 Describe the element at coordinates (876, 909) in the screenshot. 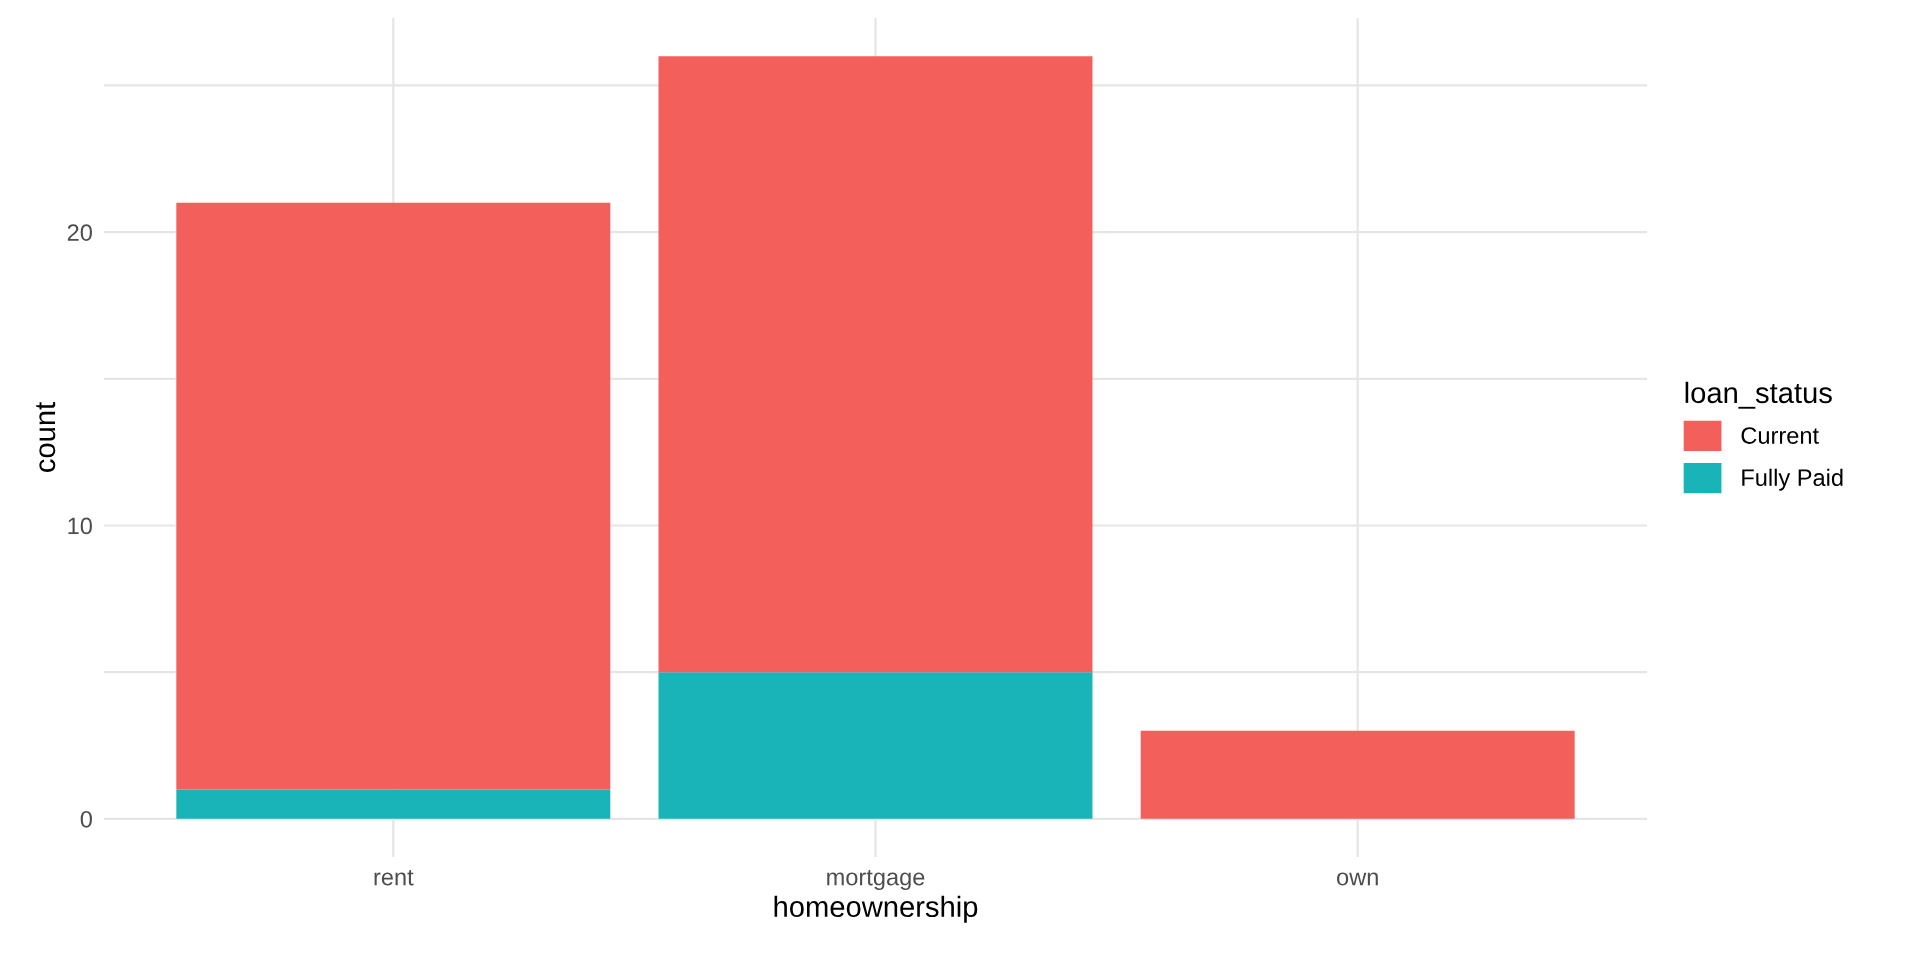

I see `x-axis-title: homeownership` at that location.